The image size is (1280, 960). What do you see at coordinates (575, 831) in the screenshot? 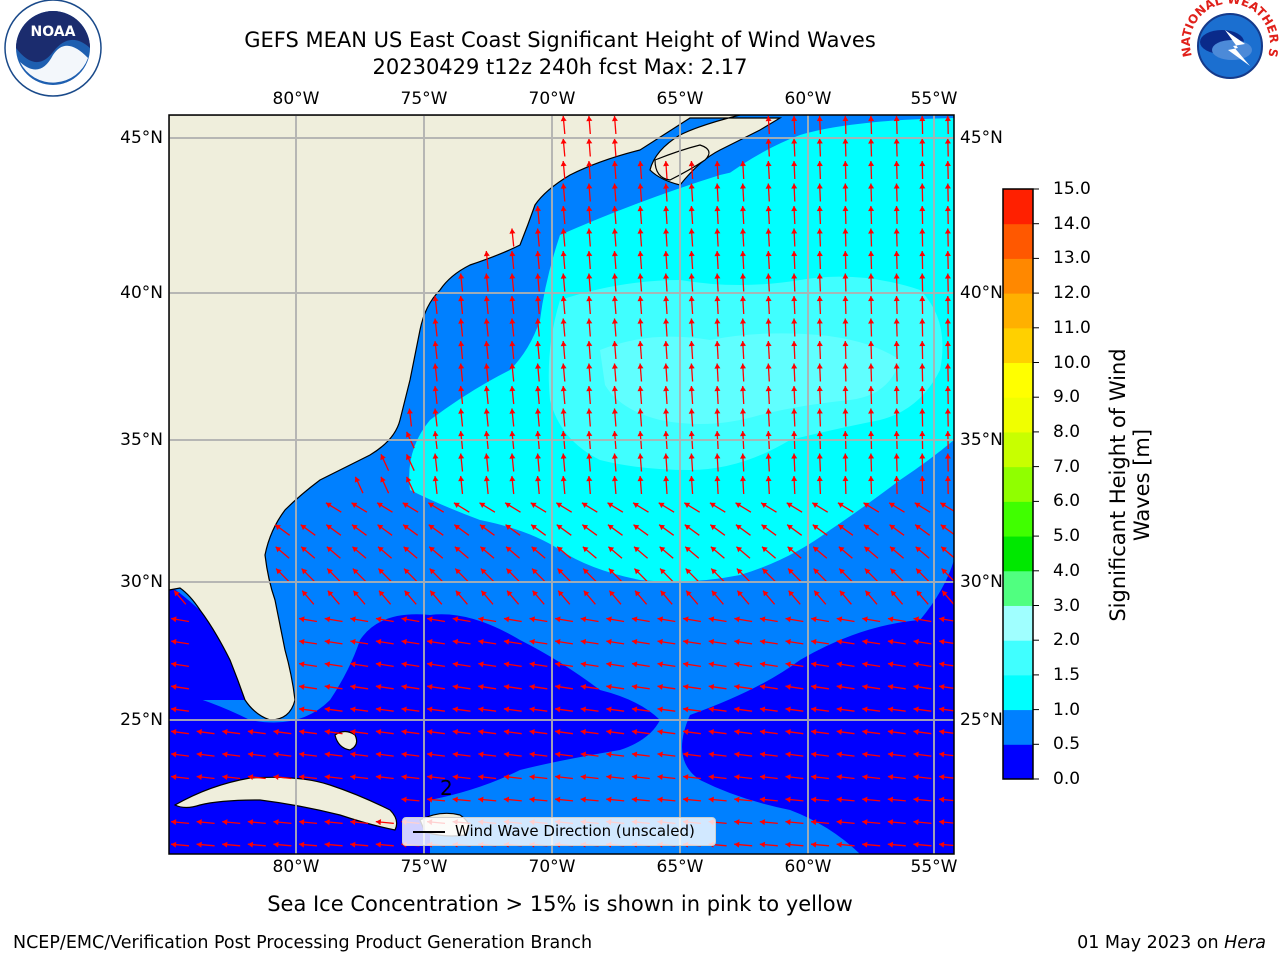
I see `legend-label: Wind Wave Direction (unscaled)` at bounding box center [575, 831].